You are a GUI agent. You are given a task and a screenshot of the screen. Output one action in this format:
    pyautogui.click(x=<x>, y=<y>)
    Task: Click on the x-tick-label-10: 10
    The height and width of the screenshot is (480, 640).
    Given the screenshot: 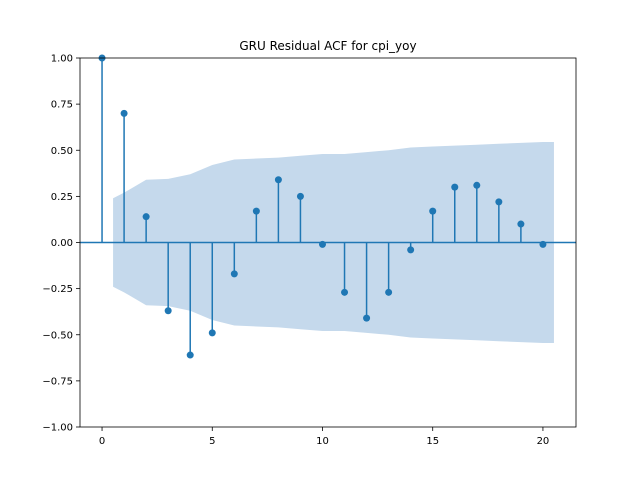 What is the action you would take?
    pyautogui.click(x=322, y=441)
    